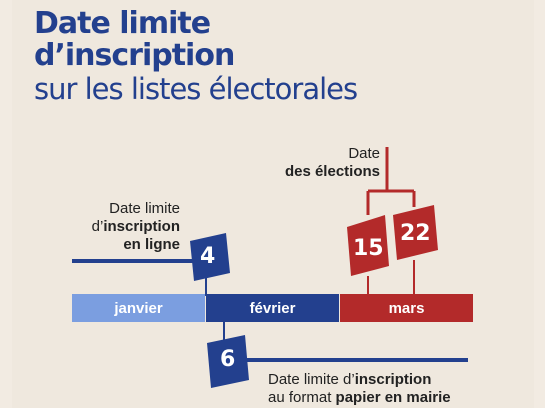 This screenshot has width=545, height=408. I want to click on paper-deadline-flag, so click(228, 361).